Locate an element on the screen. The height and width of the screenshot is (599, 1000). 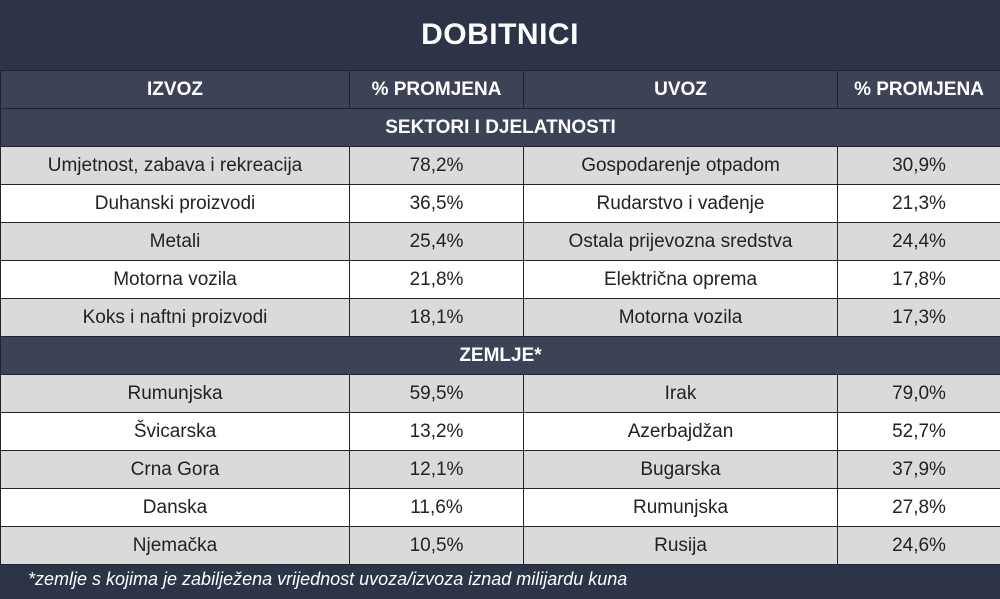
header-export: IZVOZ is located at coordinates (175, 89).